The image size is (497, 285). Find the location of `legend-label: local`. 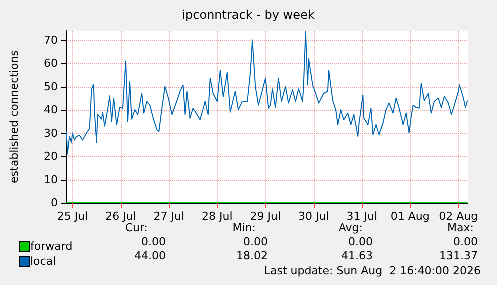

legend-label: local is located at coordinates (43, 261).